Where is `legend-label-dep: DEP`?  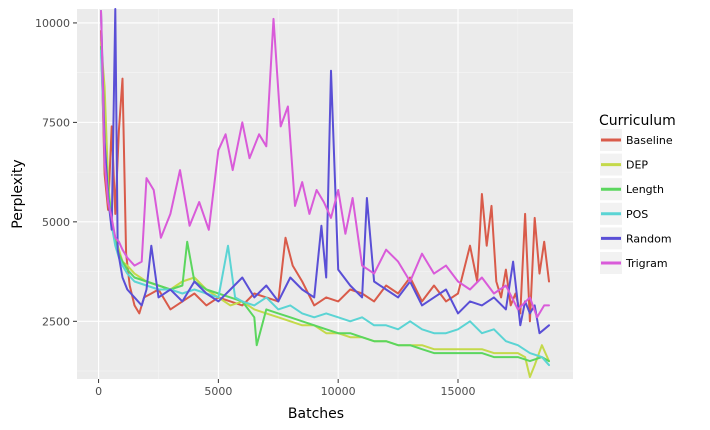
legend-label-dep: DEP is located at coordinates (637, 165).